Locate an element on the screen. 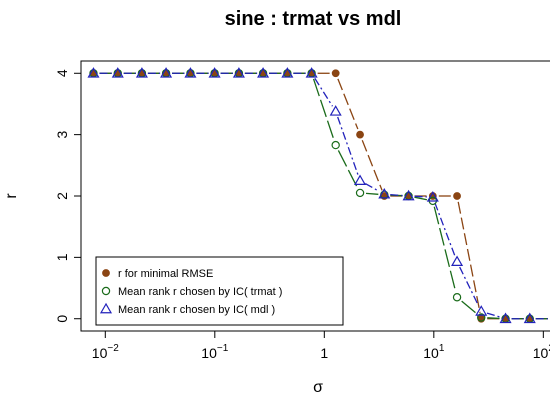 This screenshot has width=550, height=419. legend-box is located at coordinates (219, 291).